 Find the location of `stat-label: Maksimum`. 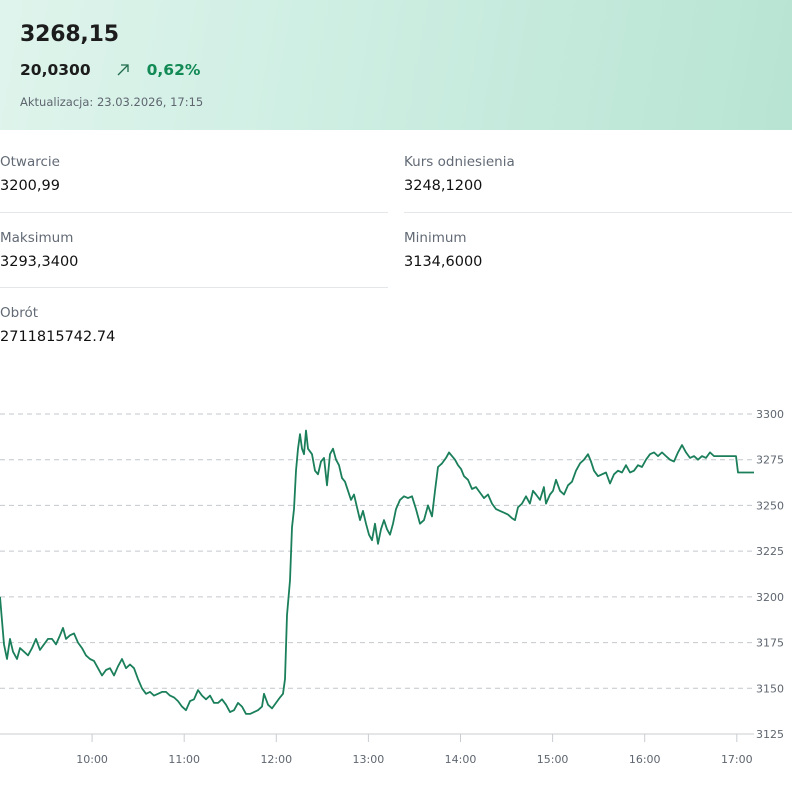

stat-label: Maksimum is located at coordinates (37, 238).